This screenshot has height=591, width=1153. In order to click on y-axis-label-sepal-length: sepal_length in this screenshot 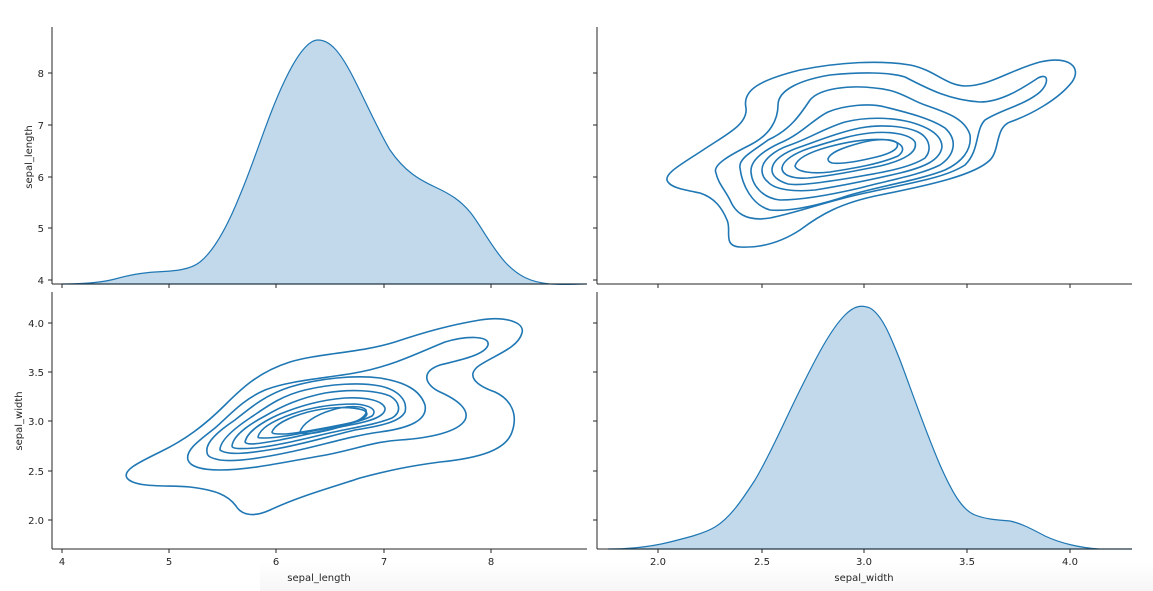, I will do `click(29, 157)`.